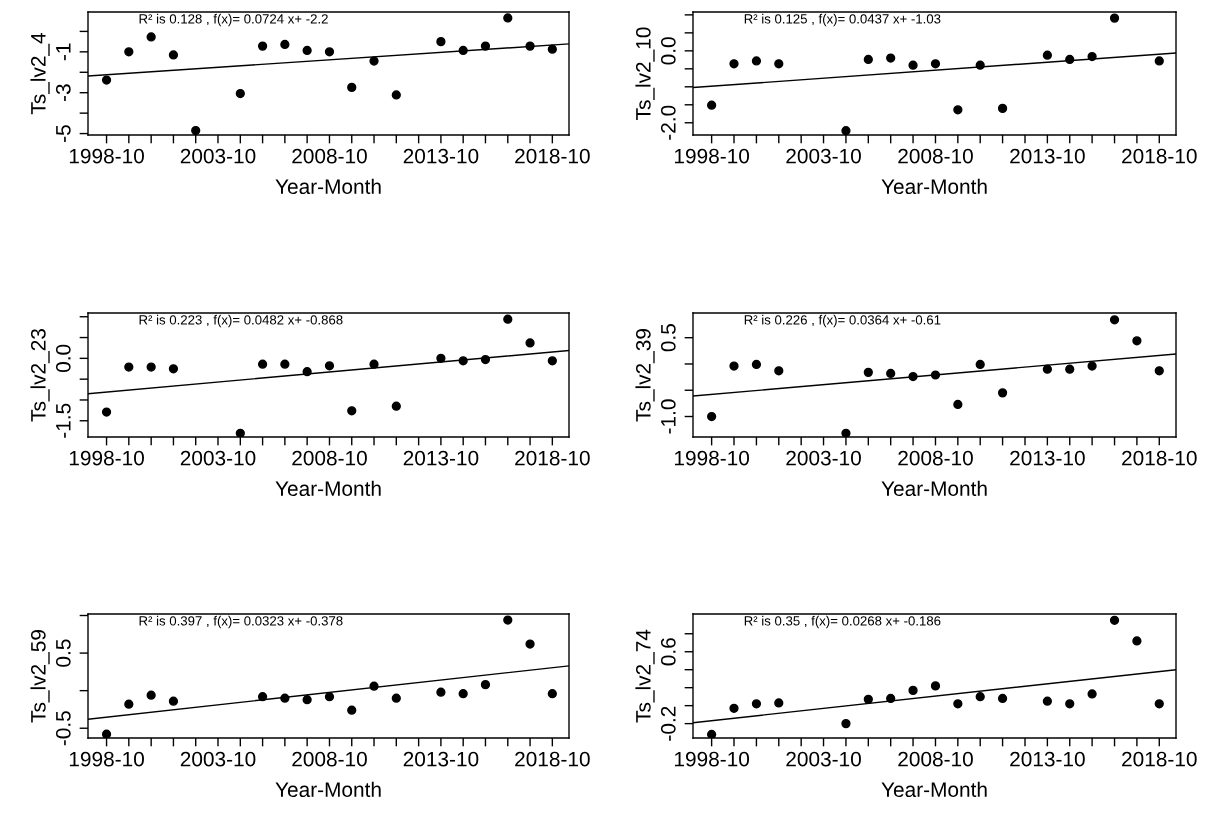 Image resolution: width=1219 pixels, height=818 pixels. I want to click on y-tick-label: -0.5, so click(63, 728).